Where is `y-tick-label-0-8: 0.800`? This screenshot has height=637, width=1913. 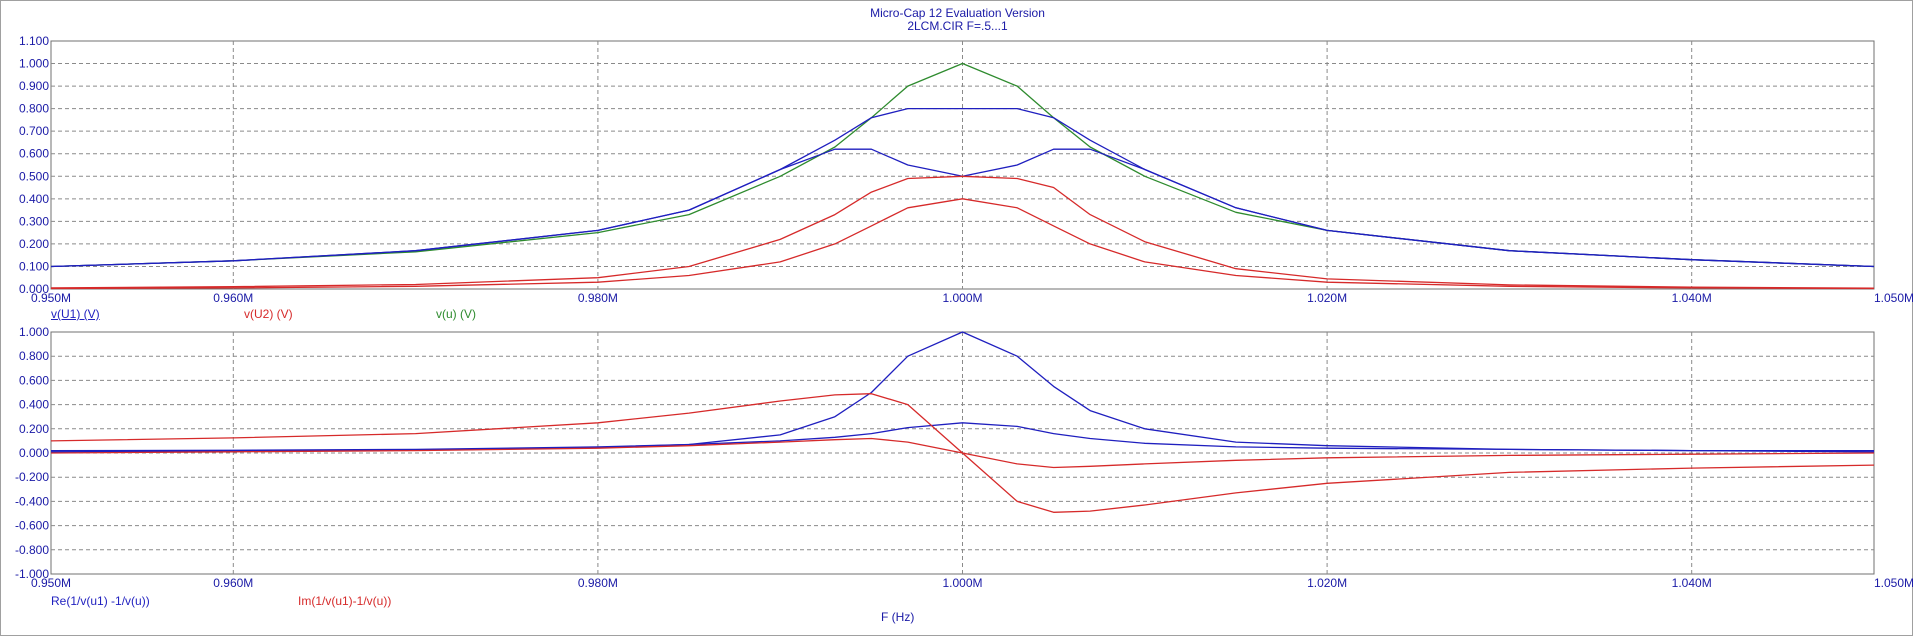 y-tick-label-0-8: 0.800 is located at coordinates (34, 109).